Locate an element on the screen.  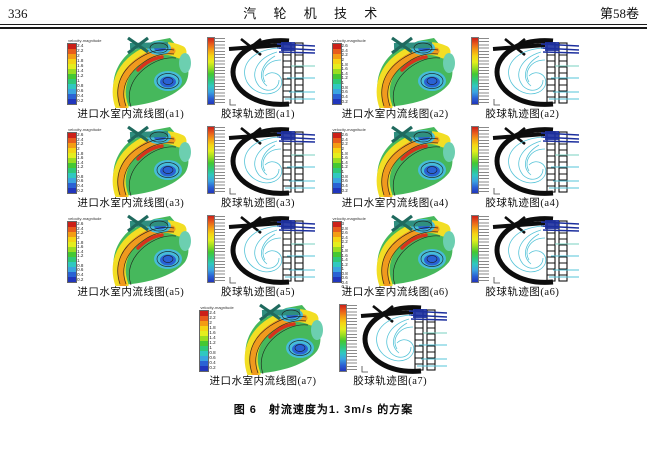
figure-caption: 图 6 射流速度为1. 3m/s 的方案 is located at coordinates (323, 410).